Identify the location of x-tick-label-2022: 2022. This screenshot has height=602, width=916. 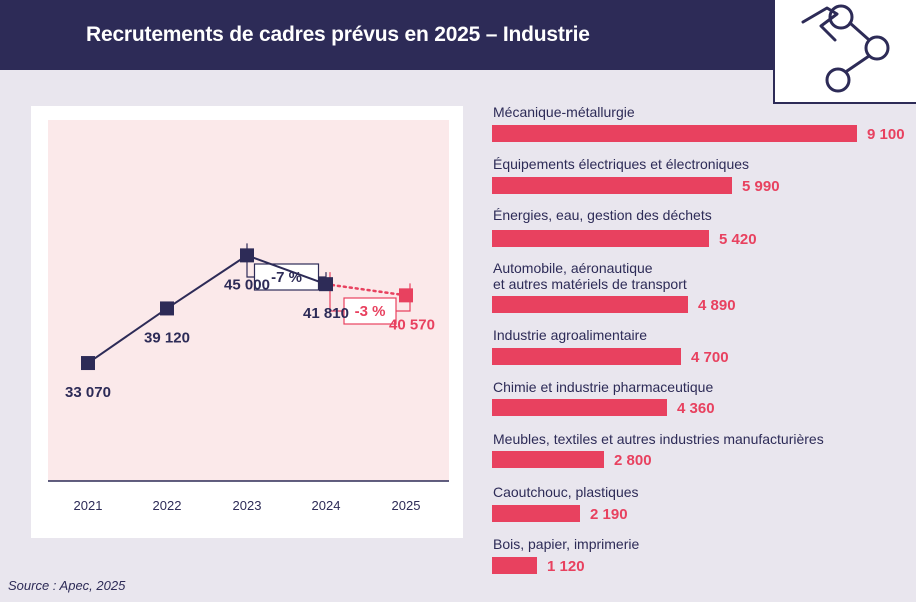
(167, 505).